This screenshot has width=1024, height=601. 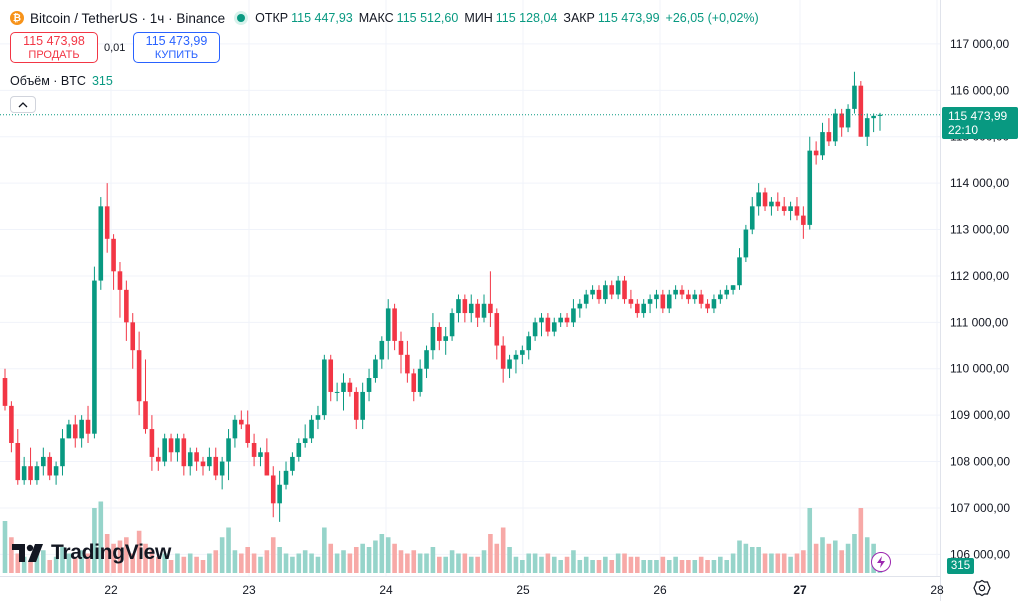 What do you see at coordinates (979, 276) in the screenshot?
I see `price-tick-label: 112 000,00` at bounding box center [979, 276].